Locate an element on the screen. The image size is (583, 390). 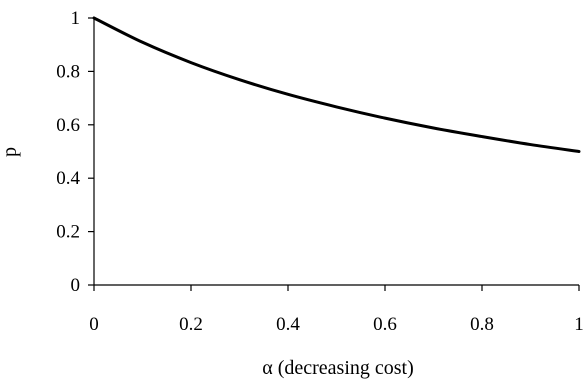
y-tick-label: 0.8 is located at coordinates (68, 71).